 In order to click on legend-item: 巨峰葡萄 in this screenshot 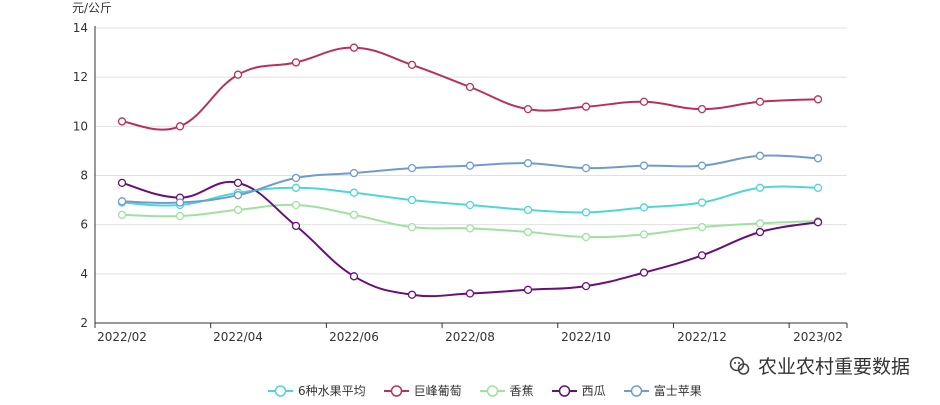, I will do `click(422, 390)`.